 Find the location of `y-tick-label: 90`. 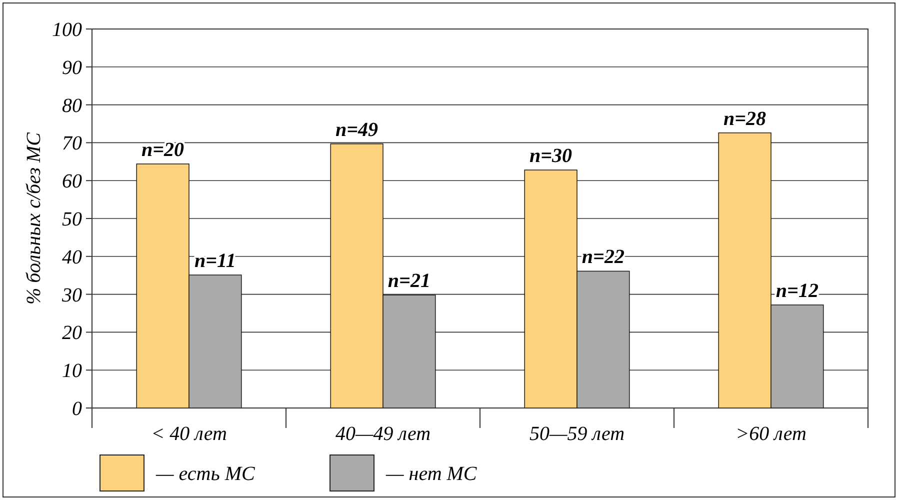

y-tick-label: 90 is located at coordinates (72, 67).